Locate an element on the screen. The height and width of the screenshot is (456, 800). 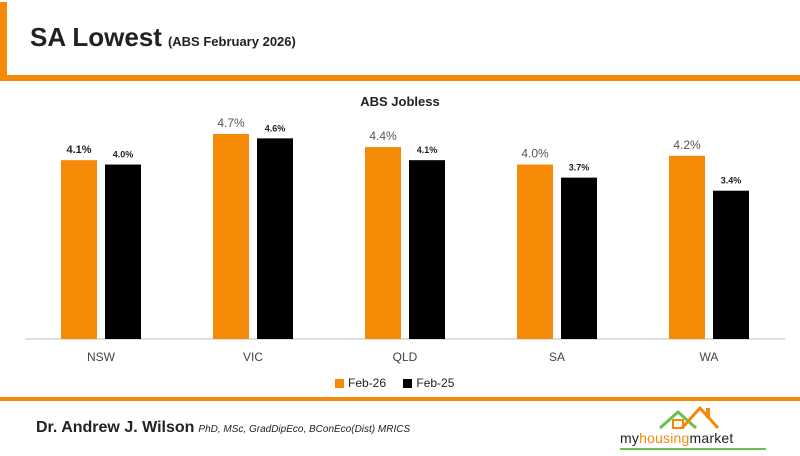
legend-label-feb-25: Feb-25 is located at coordinates (435, 383).